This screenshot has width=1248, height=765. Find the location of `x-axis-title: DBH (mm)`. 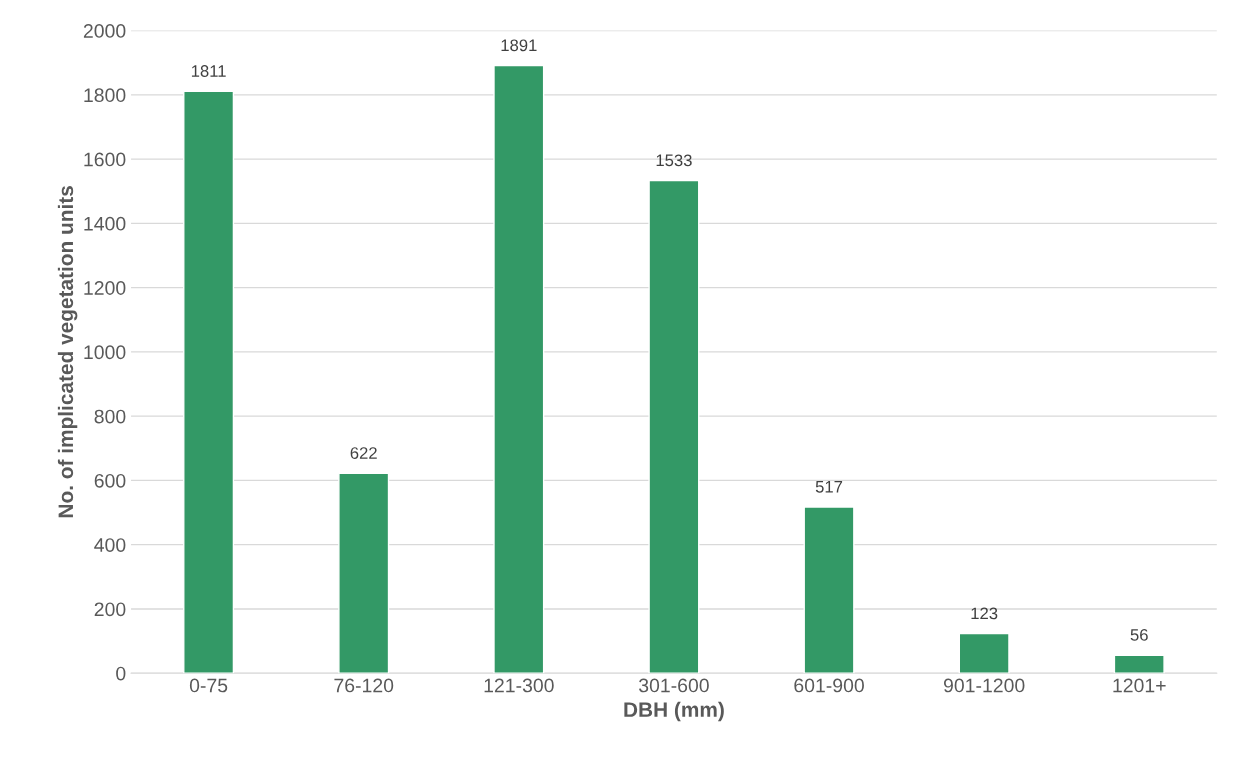

x-axis-title: DBH (mm) is located at coordinates (674, 711).